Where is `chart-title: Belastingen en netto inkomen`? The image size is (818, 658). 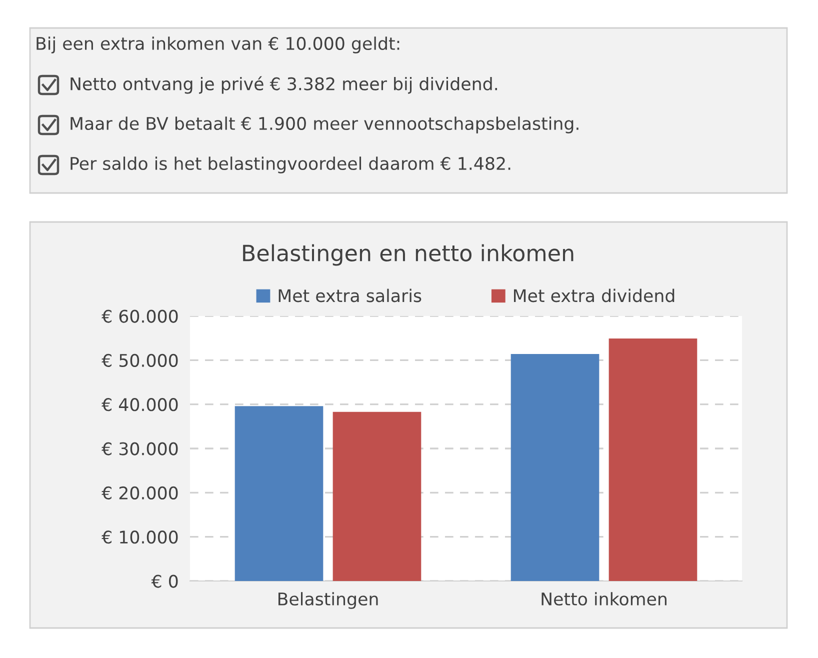
chart-title: Belastingen en netto inkomen is located at coordinates (408, 255).